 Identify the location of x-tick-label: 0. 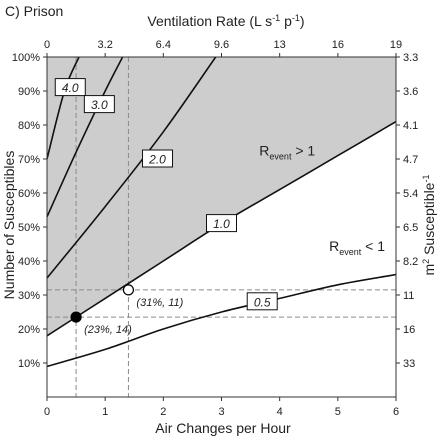
(47, 412).